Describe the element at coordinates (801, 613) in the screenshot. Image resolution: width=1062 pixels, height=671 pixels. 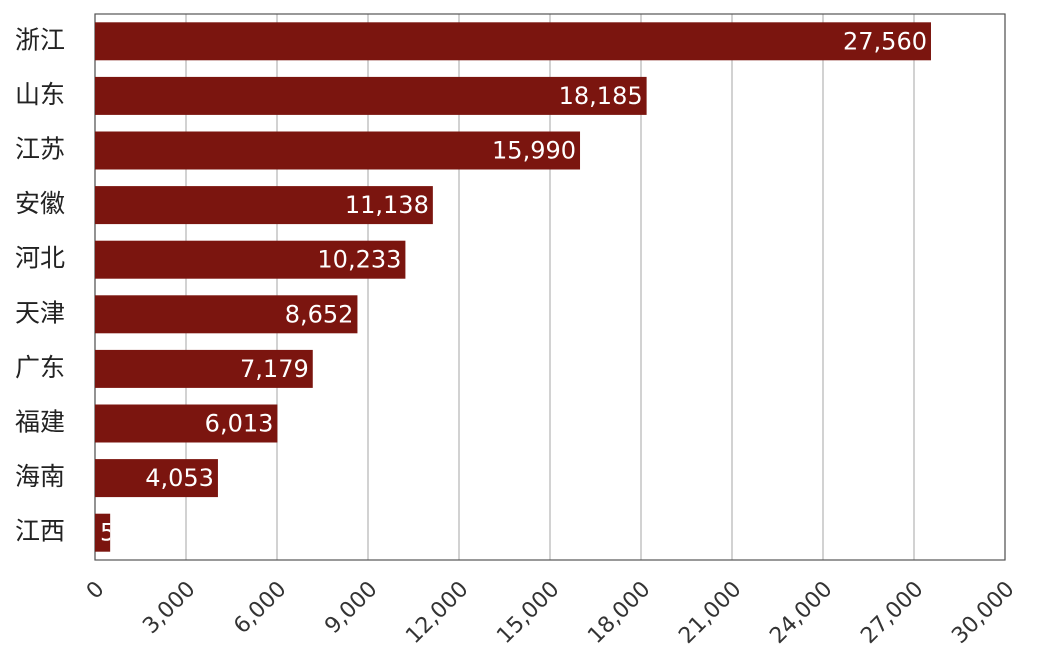
I see `x-tick-label: 24,000` at that location.